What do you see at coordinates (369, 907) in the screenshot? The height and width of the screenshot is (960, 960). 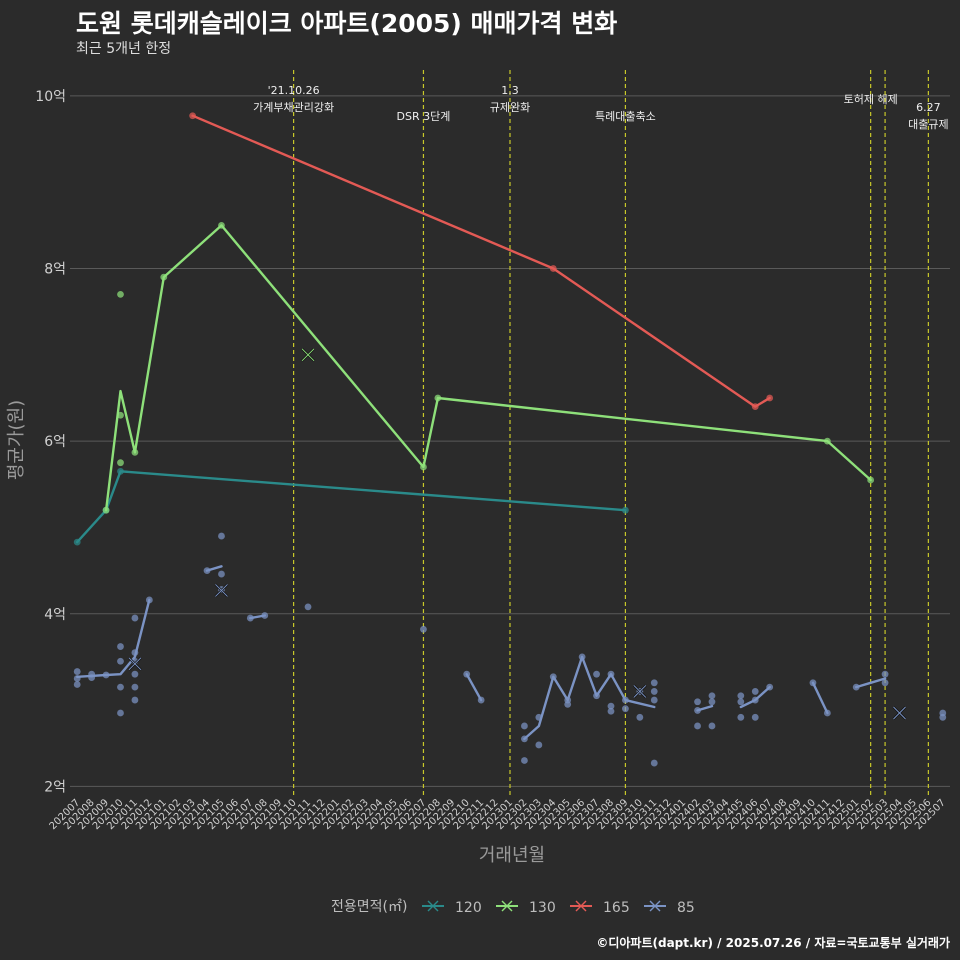 I see `legend-title: 전용면적(㎡)` at bounding box center [369, 907].